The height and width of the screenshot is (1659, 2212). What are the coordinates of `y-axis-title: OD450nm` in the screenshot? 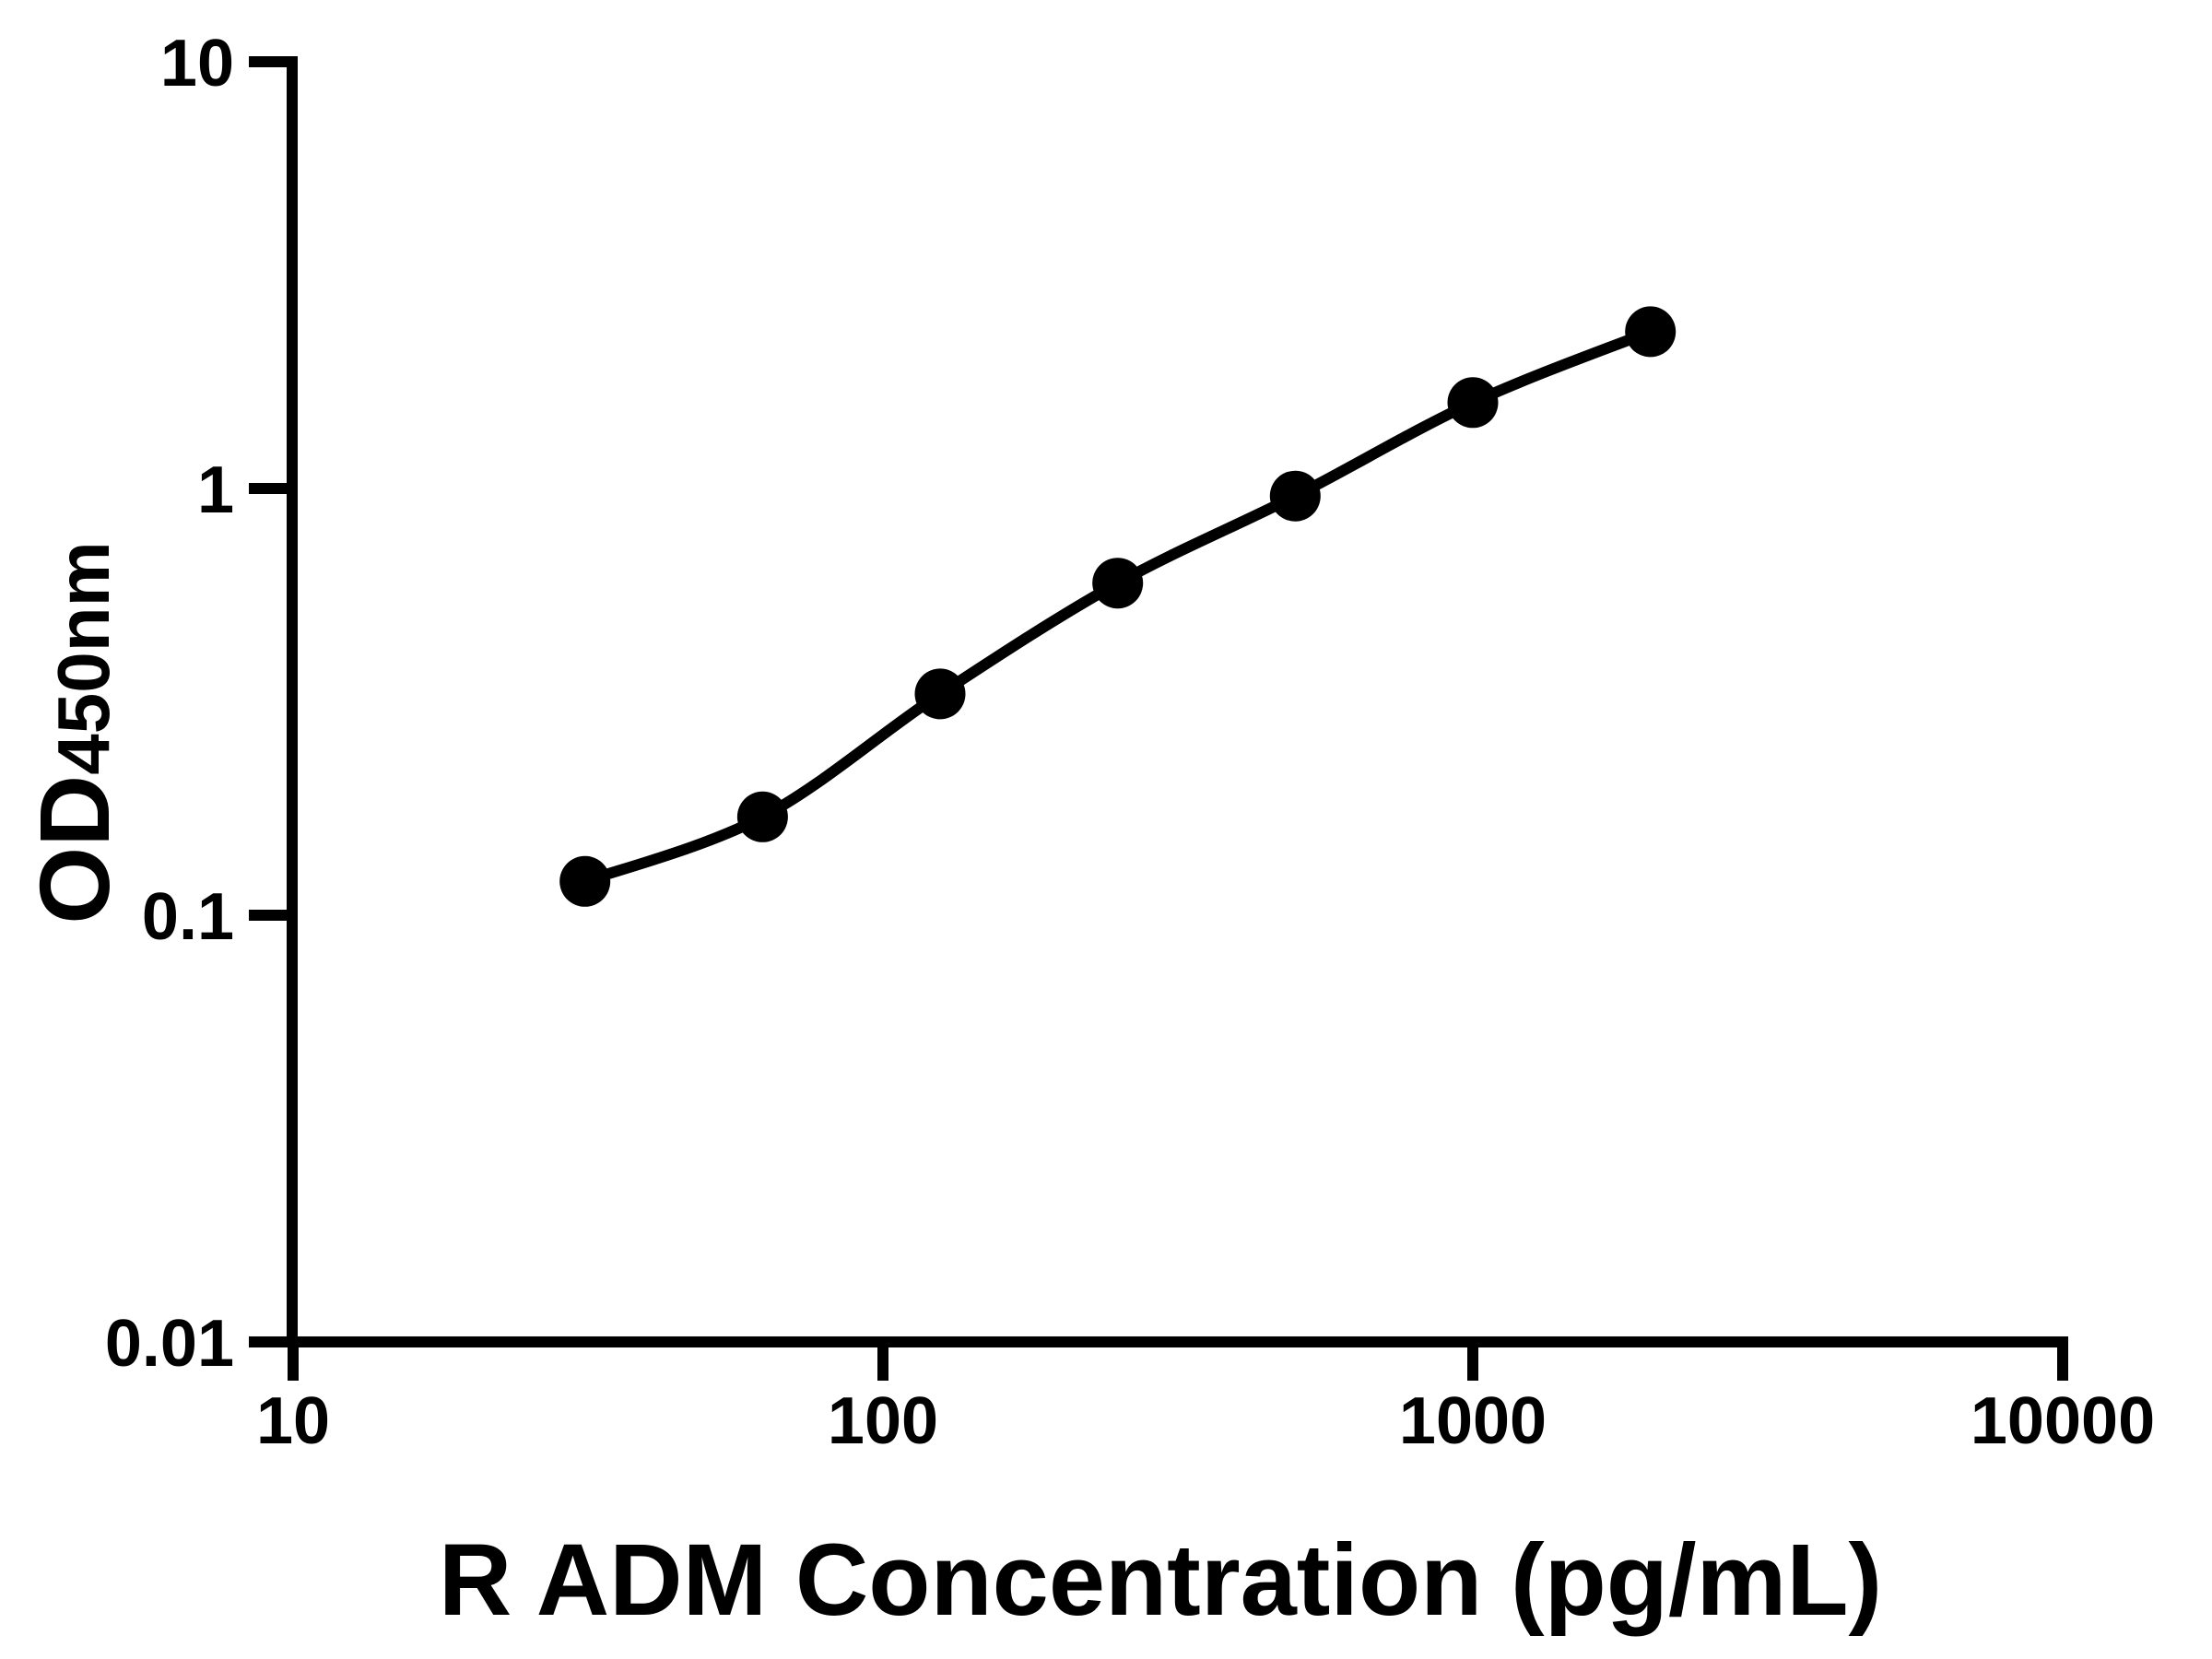 It's located at (74, 732).